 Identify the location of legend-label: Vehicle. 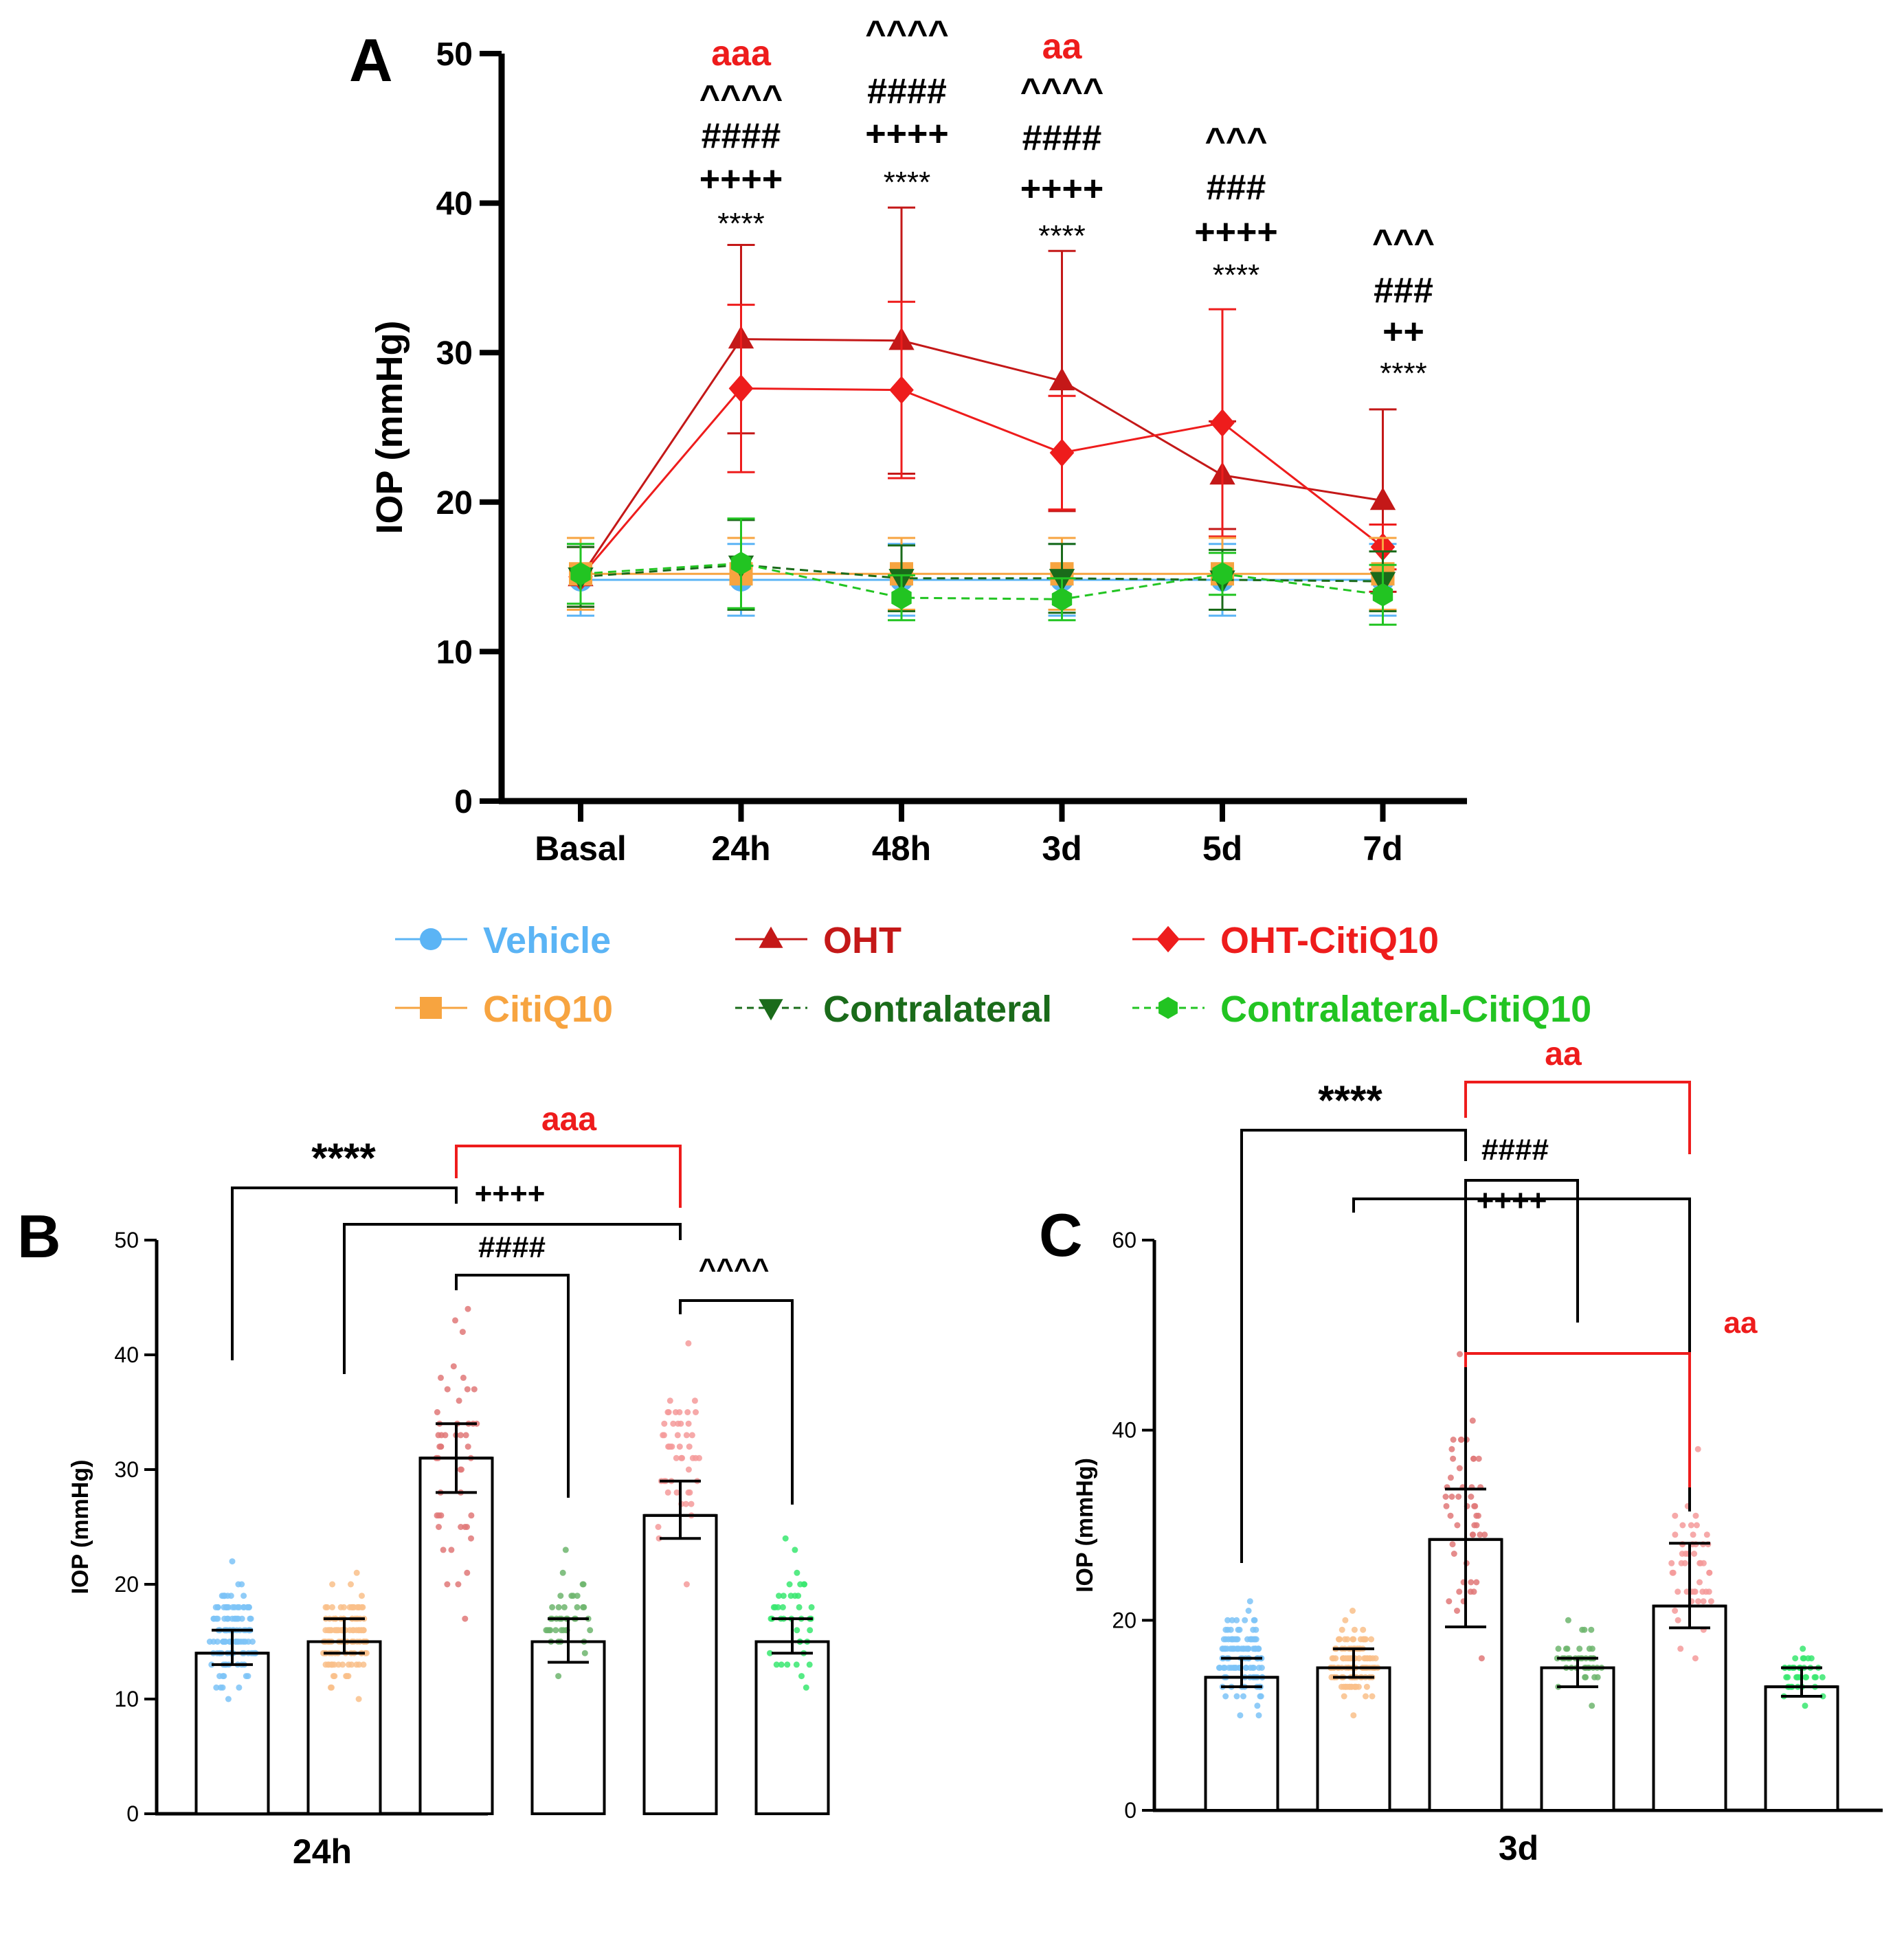
(547, 940).